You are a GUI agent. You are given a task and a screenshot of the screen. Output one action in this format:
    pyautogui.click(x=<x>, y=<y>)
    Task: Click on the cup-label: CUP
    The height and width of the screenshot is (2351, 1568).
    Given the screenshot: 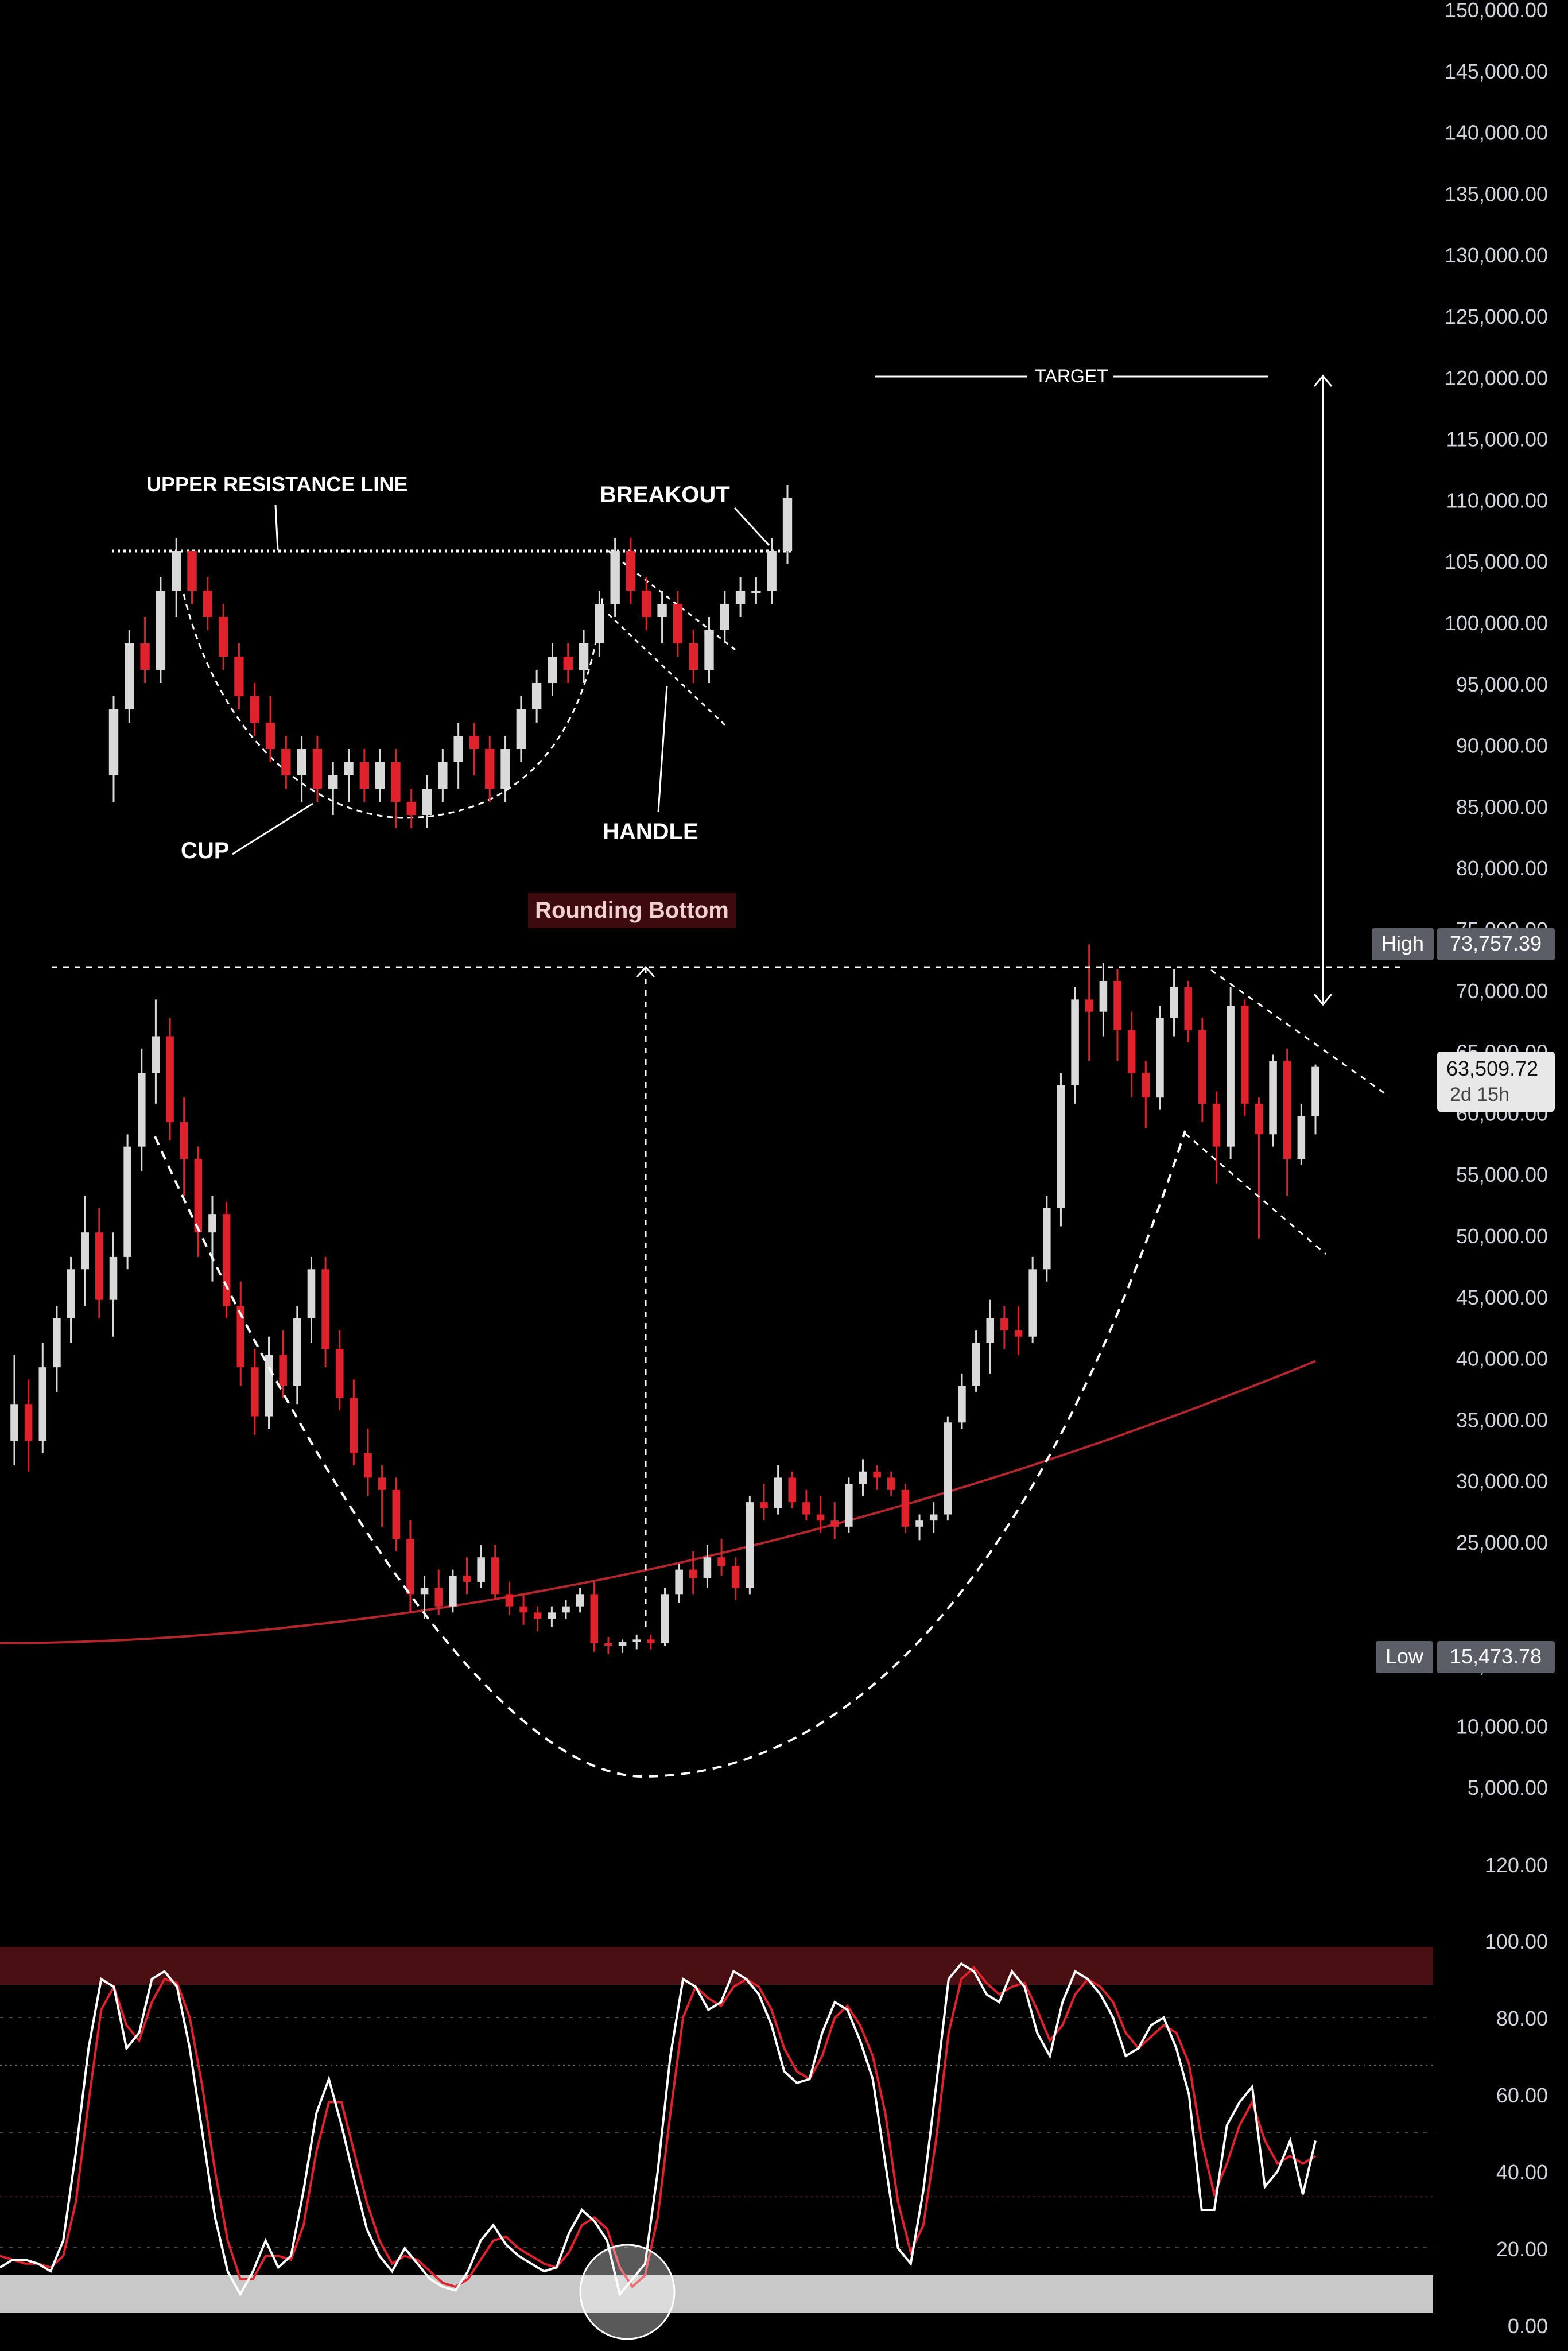 What is the action you would take?
    pyautogui.click(x=205, y=851)
    